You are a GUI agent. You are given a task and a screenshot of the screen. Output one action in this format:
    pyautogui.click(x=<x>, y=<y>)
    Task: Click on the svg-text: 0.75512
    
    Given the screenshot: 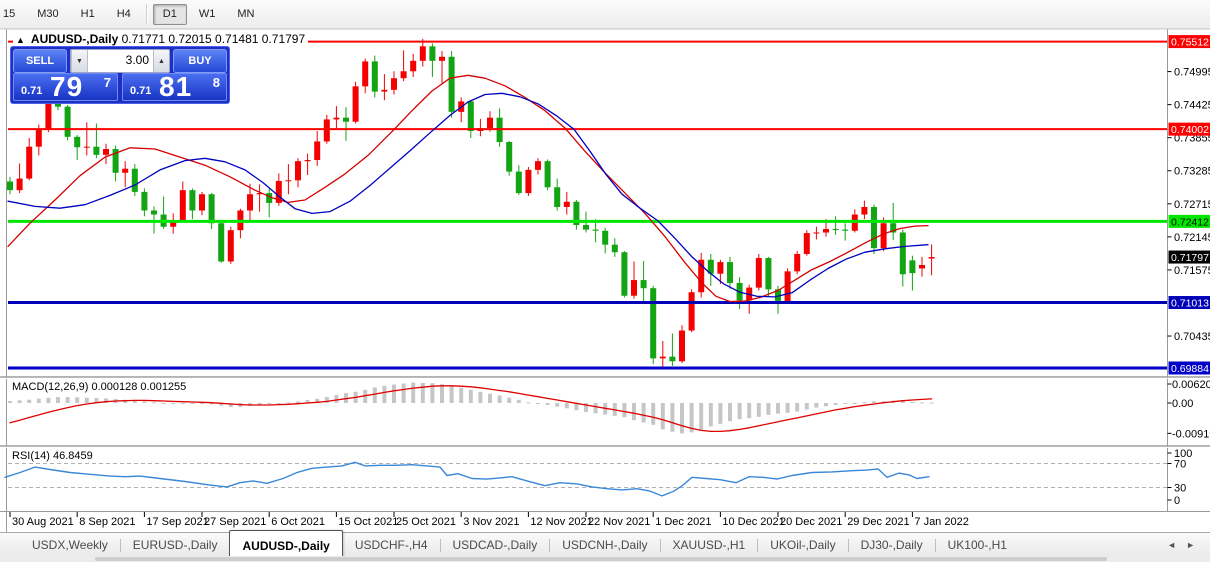 What is the action you would take?
    pyautogui.click(x=1190, y=43)
    